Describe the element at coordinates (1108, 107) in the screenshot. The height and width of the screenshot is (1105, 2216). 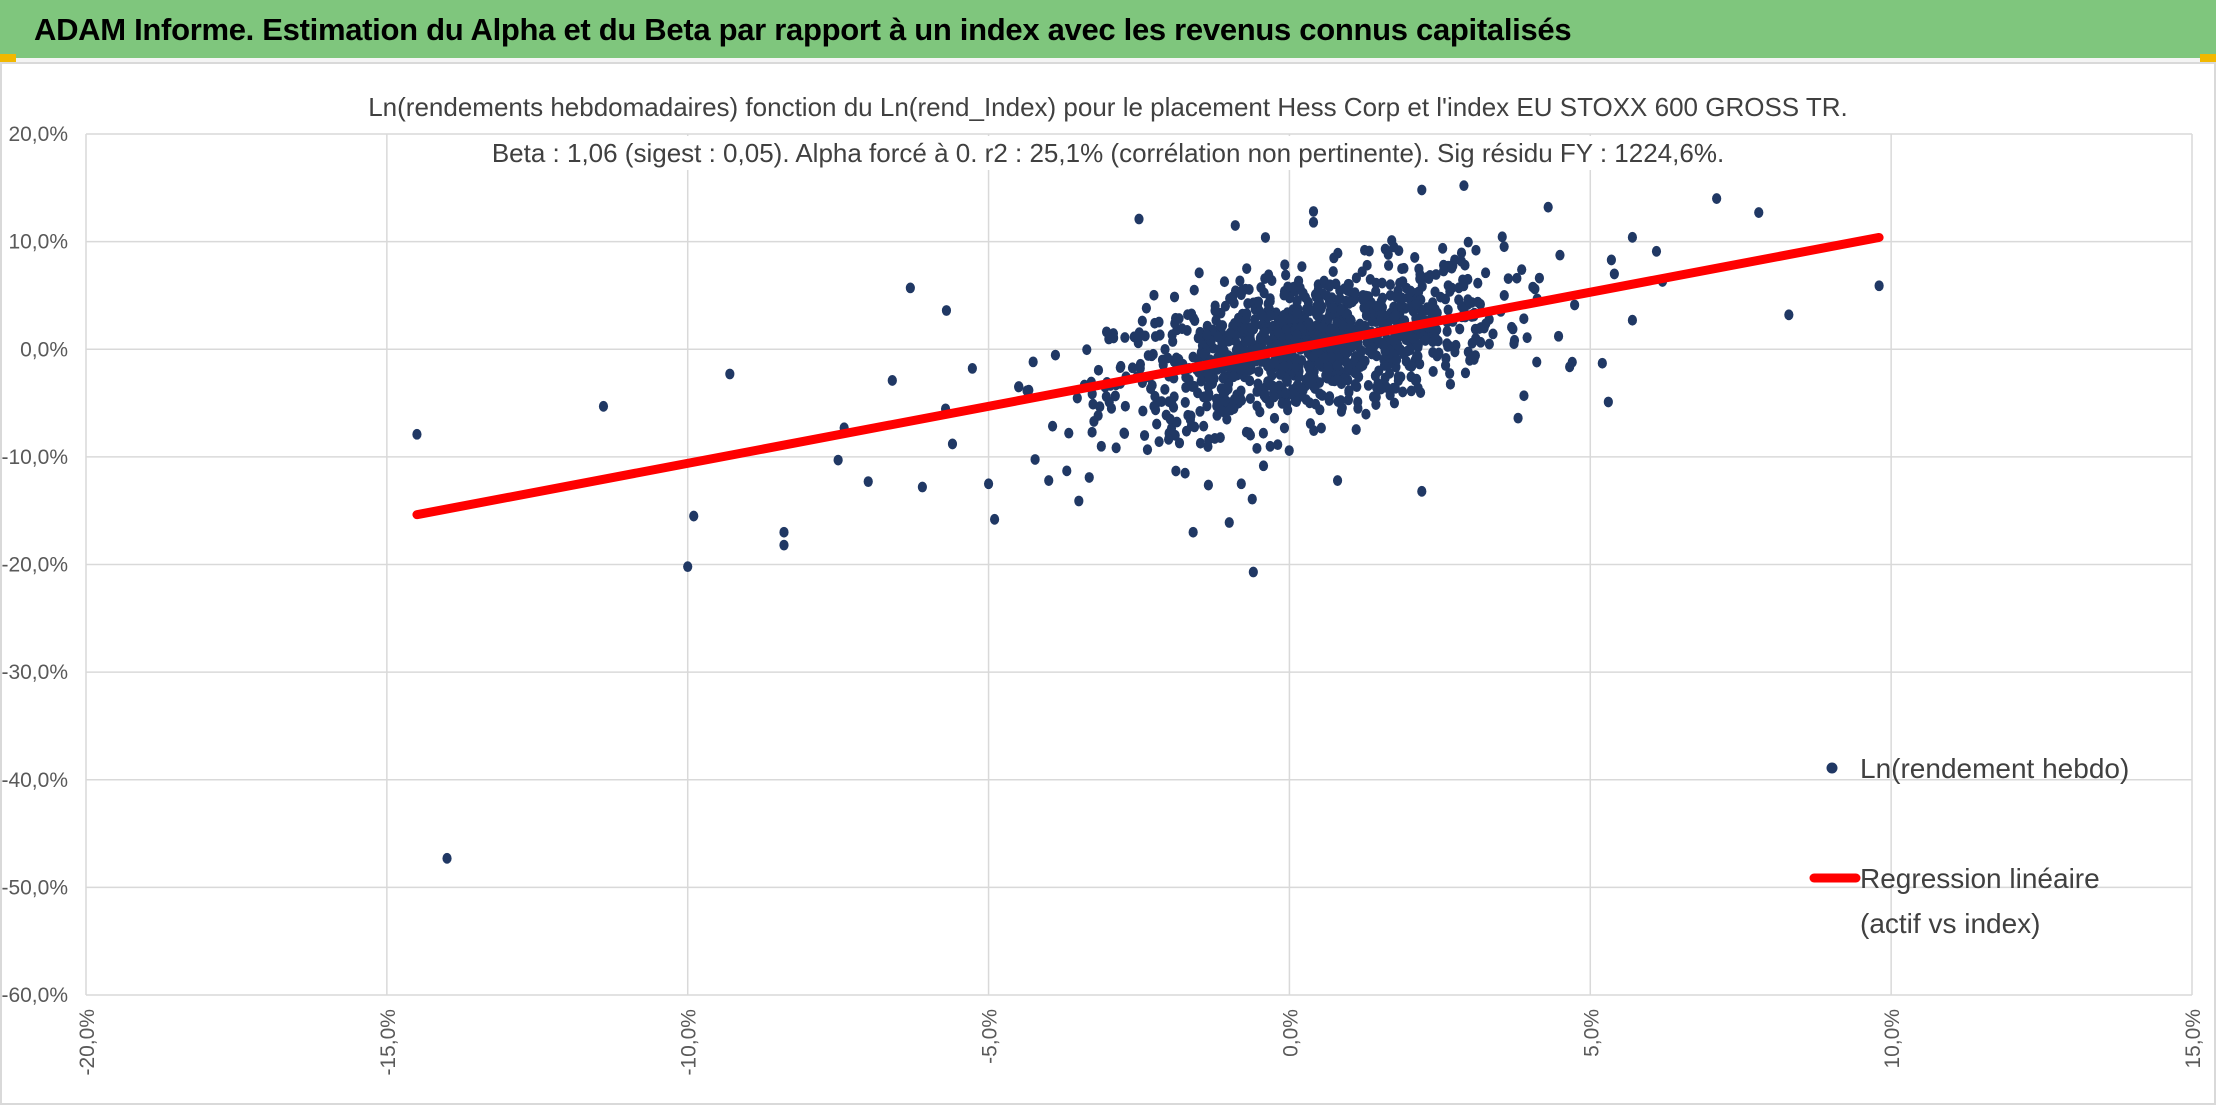
I see `title-background` at that location.